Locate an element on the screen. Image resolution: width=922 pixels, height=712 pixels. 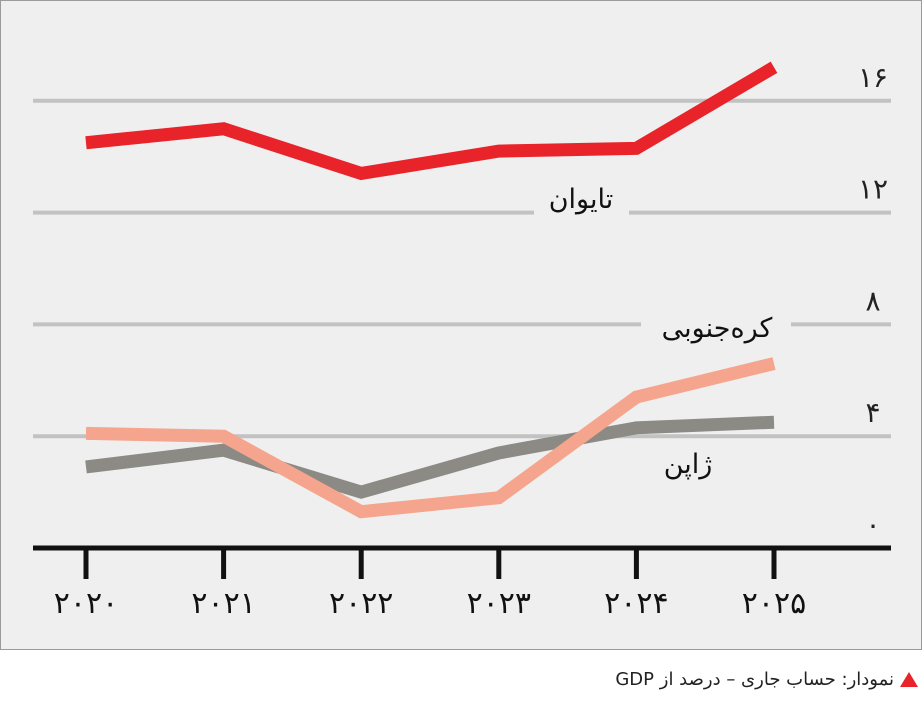
x-tick-labels: ۲۰۲۰ ۲۰۲۱ ۲۰۲۲ ۲۰۲۳ ۲۰۲۴ ۲۰۲۵ is located at coordinates (430, 603).